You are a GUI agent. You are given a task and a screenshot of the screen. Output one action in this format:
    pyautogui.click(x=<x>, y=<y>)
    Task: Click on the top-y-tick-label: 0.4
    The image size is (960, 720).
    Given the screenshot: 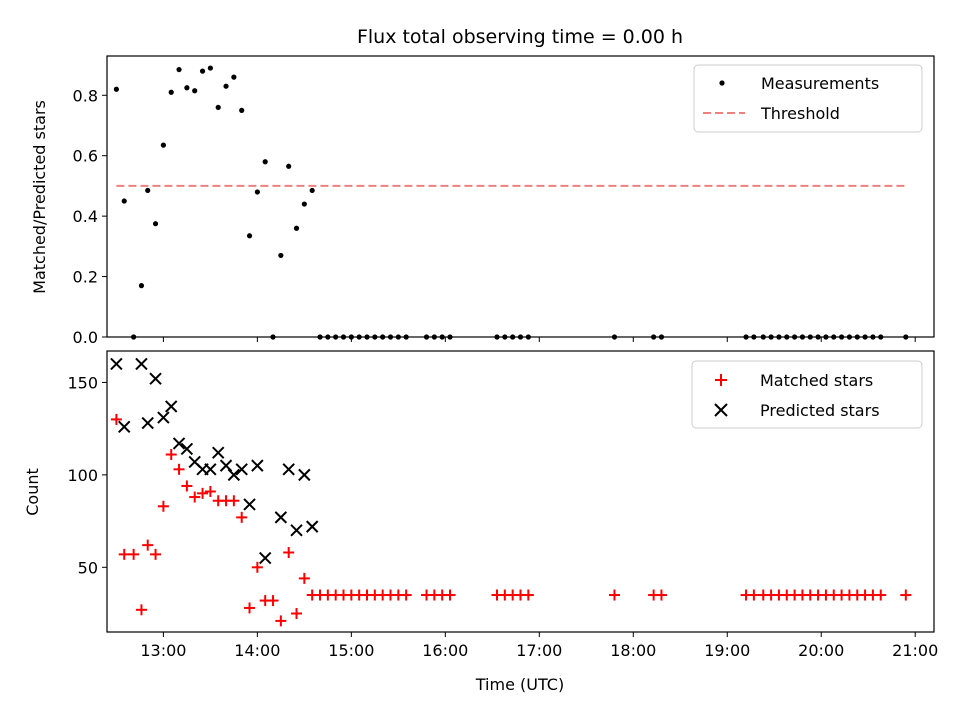 What is the action you would take?
    pyautogui.click(x=85, y=216)
    